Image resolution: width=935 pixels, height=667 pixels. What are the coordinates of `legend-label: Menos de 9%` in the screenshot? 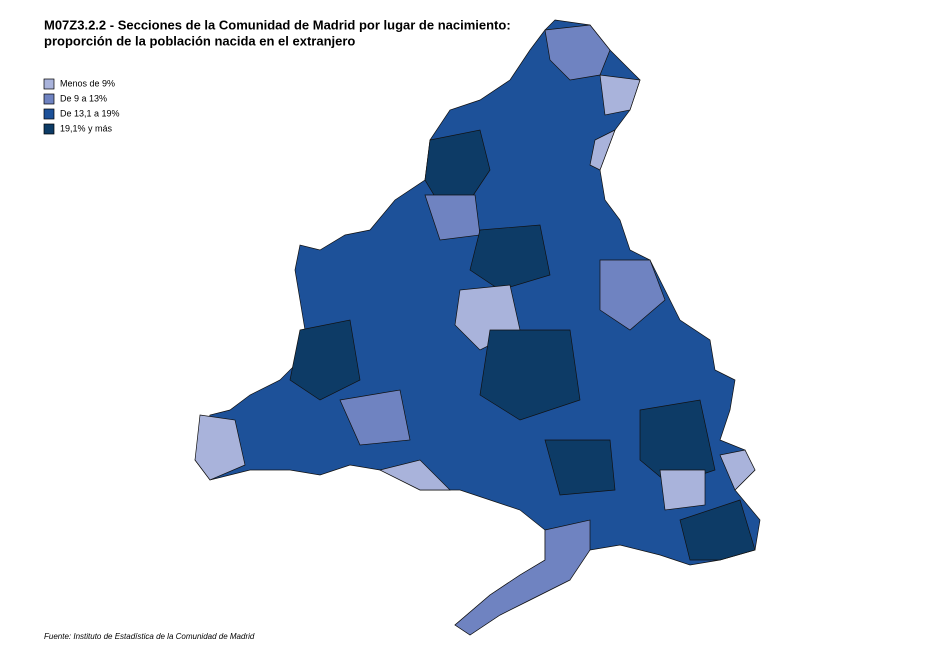 It's located at (87, 83).